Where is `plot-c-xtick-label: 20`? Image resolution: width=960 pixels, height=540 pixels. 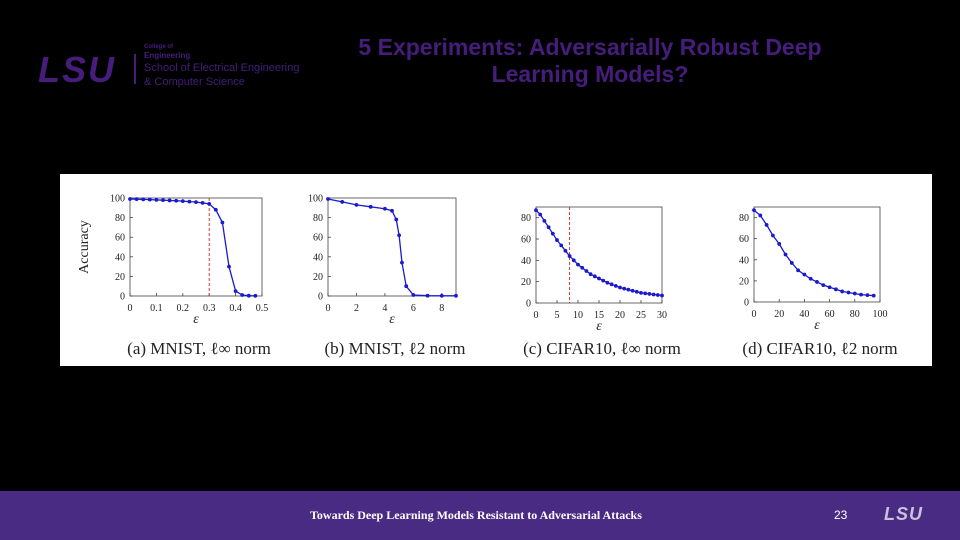
plot-c-xtick-label: 20 is located at coordinates (620, 315).